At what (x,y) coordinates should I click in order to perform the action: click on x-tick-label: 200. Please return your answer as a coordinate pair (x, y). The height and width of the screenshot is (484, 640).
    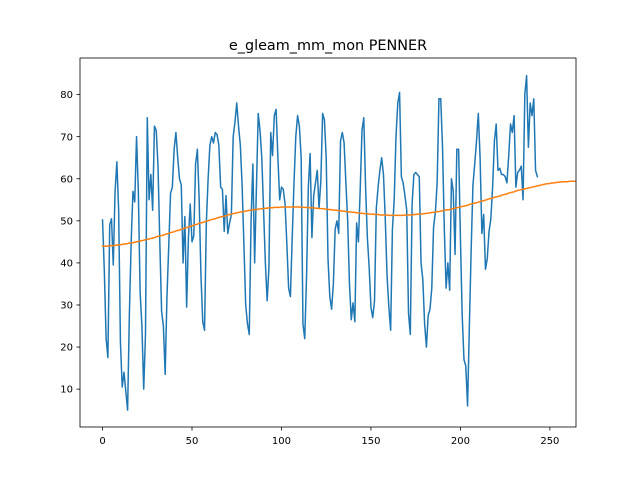
    Looking at the image, I should click on (460, 441).